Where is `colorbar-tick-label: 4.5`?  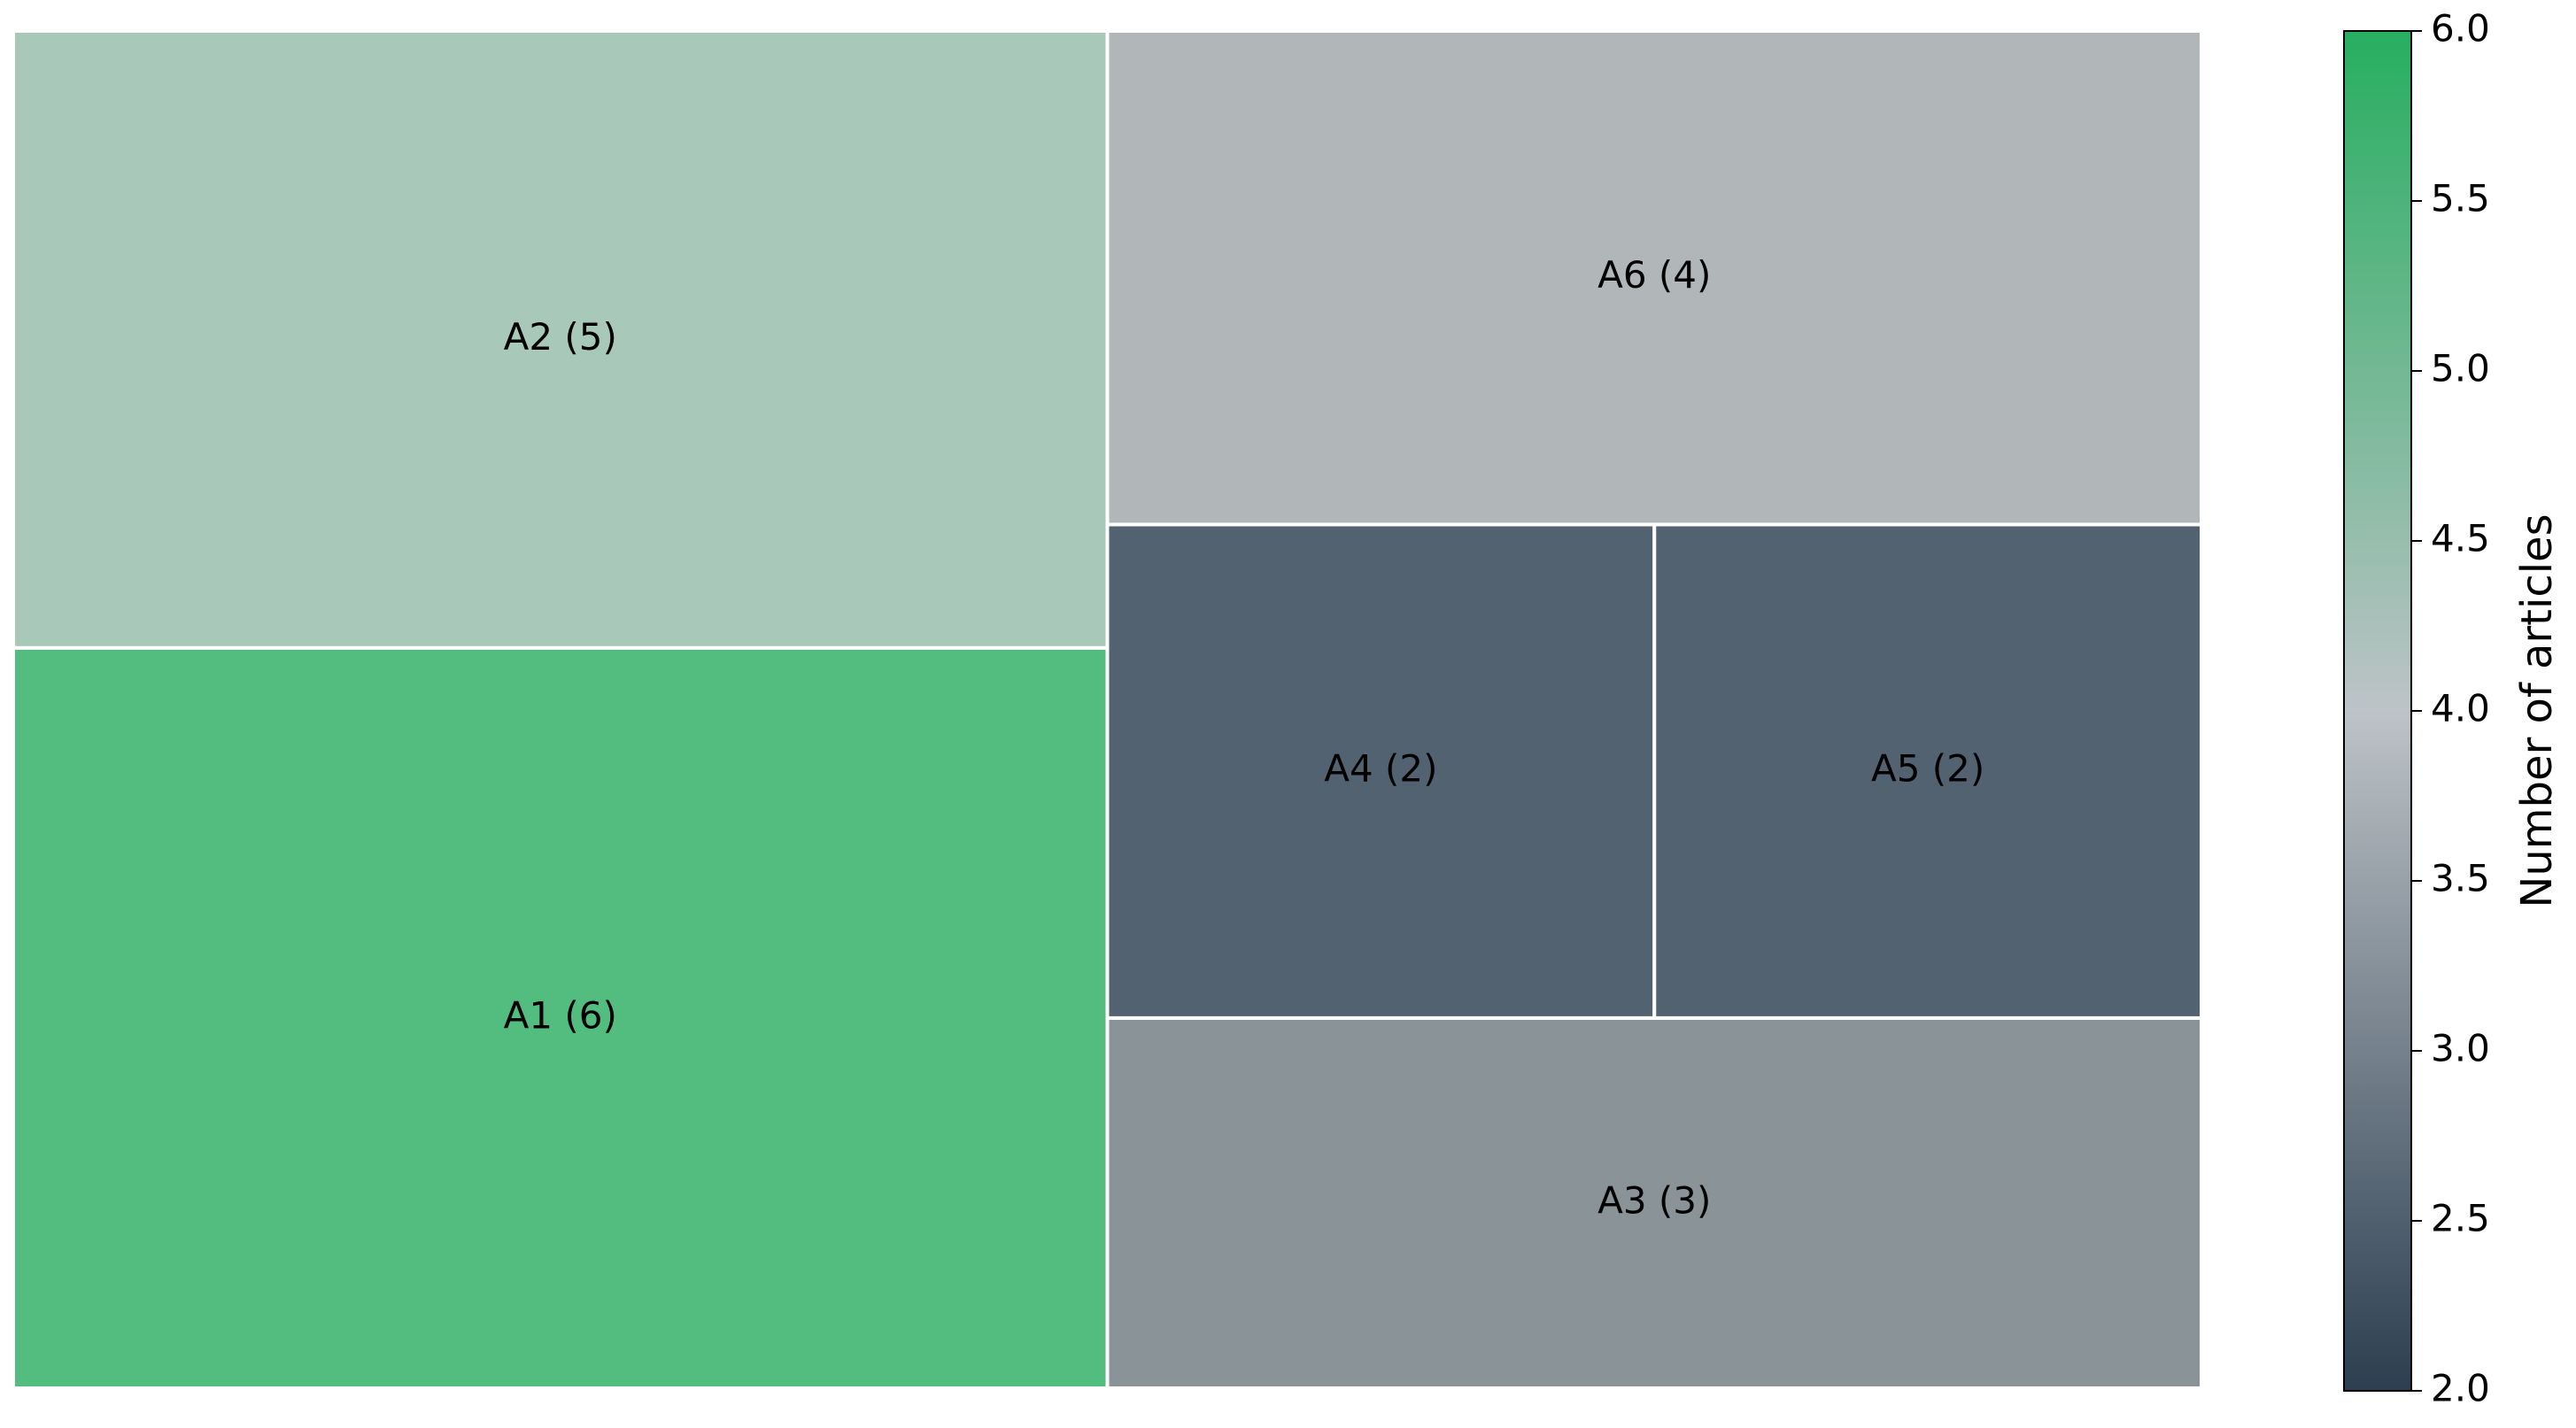
colorbar-tick-label: 4.5 is located at coordinates (2460, 538).